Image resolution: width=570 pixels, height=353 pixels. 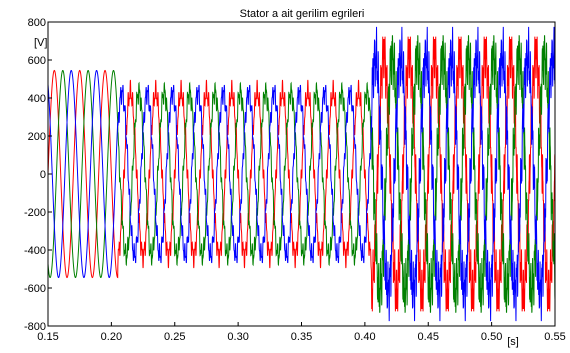 What do you see at coordinates (491, 337) in the screenshot?
I see `x-tick-label: 0.50` at bounding box center [491, 337].